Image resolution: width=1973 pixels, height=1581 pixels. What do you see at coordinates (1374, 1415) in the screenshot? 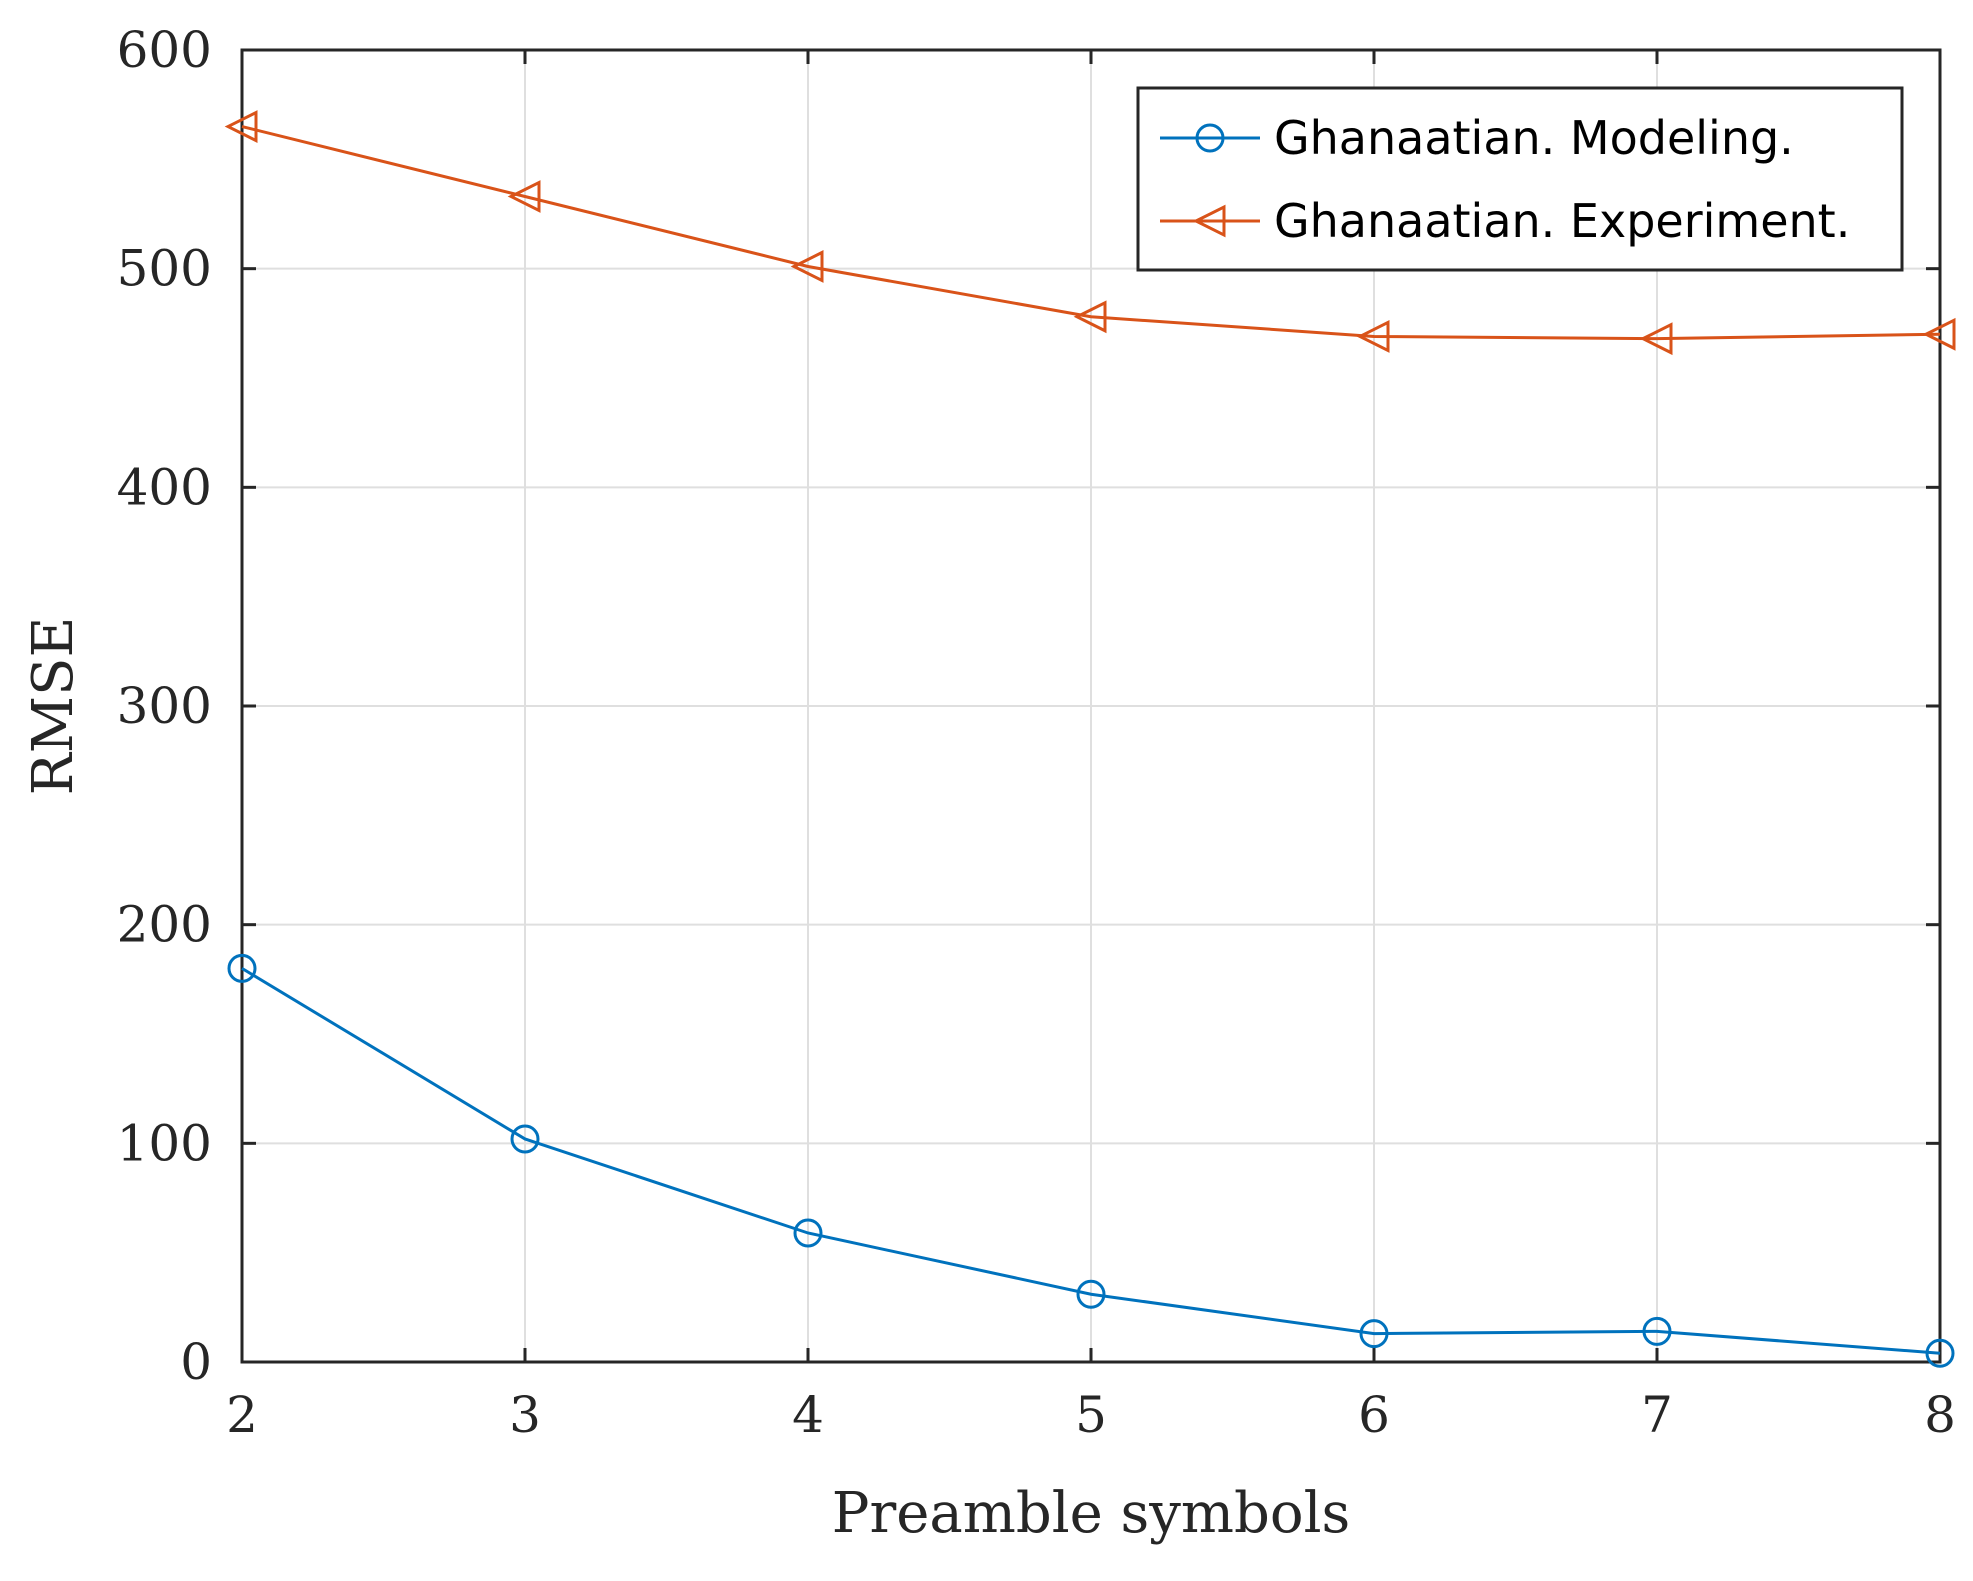
I see `x-tick-label: 6` at bounding box center [1374, 1415].